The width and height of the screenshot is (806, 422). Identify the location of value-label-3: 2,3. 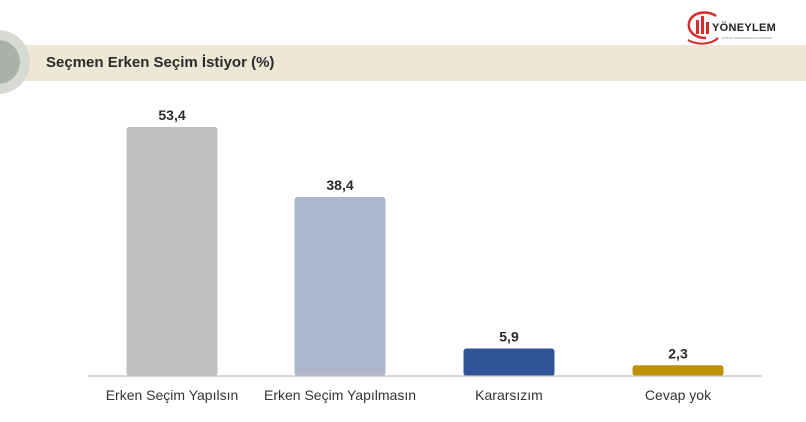
(678, 353).